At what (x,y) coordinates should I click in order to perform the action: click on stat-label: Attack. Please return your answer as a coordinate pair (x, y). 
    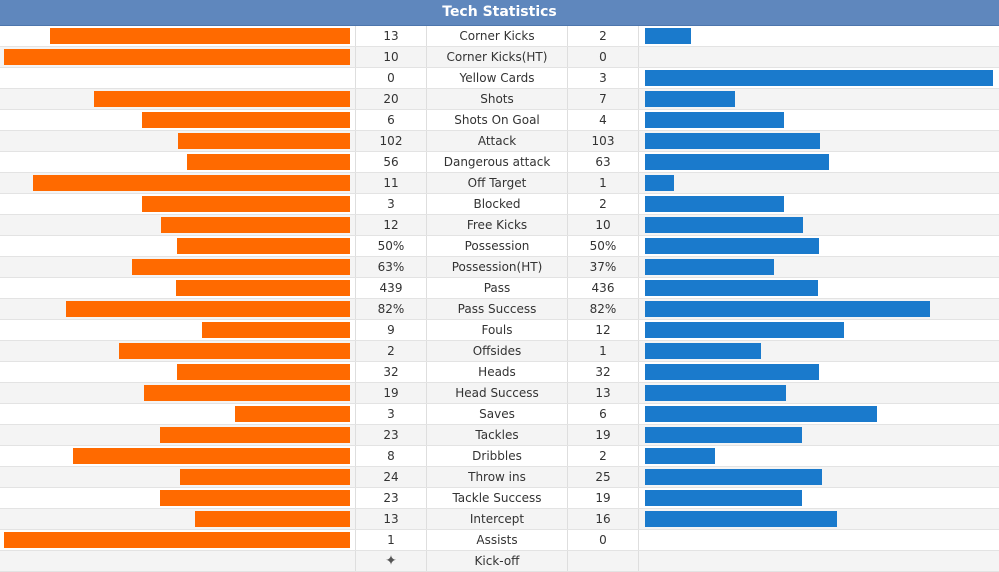
    Looking at the image, I should click on (497, 141).